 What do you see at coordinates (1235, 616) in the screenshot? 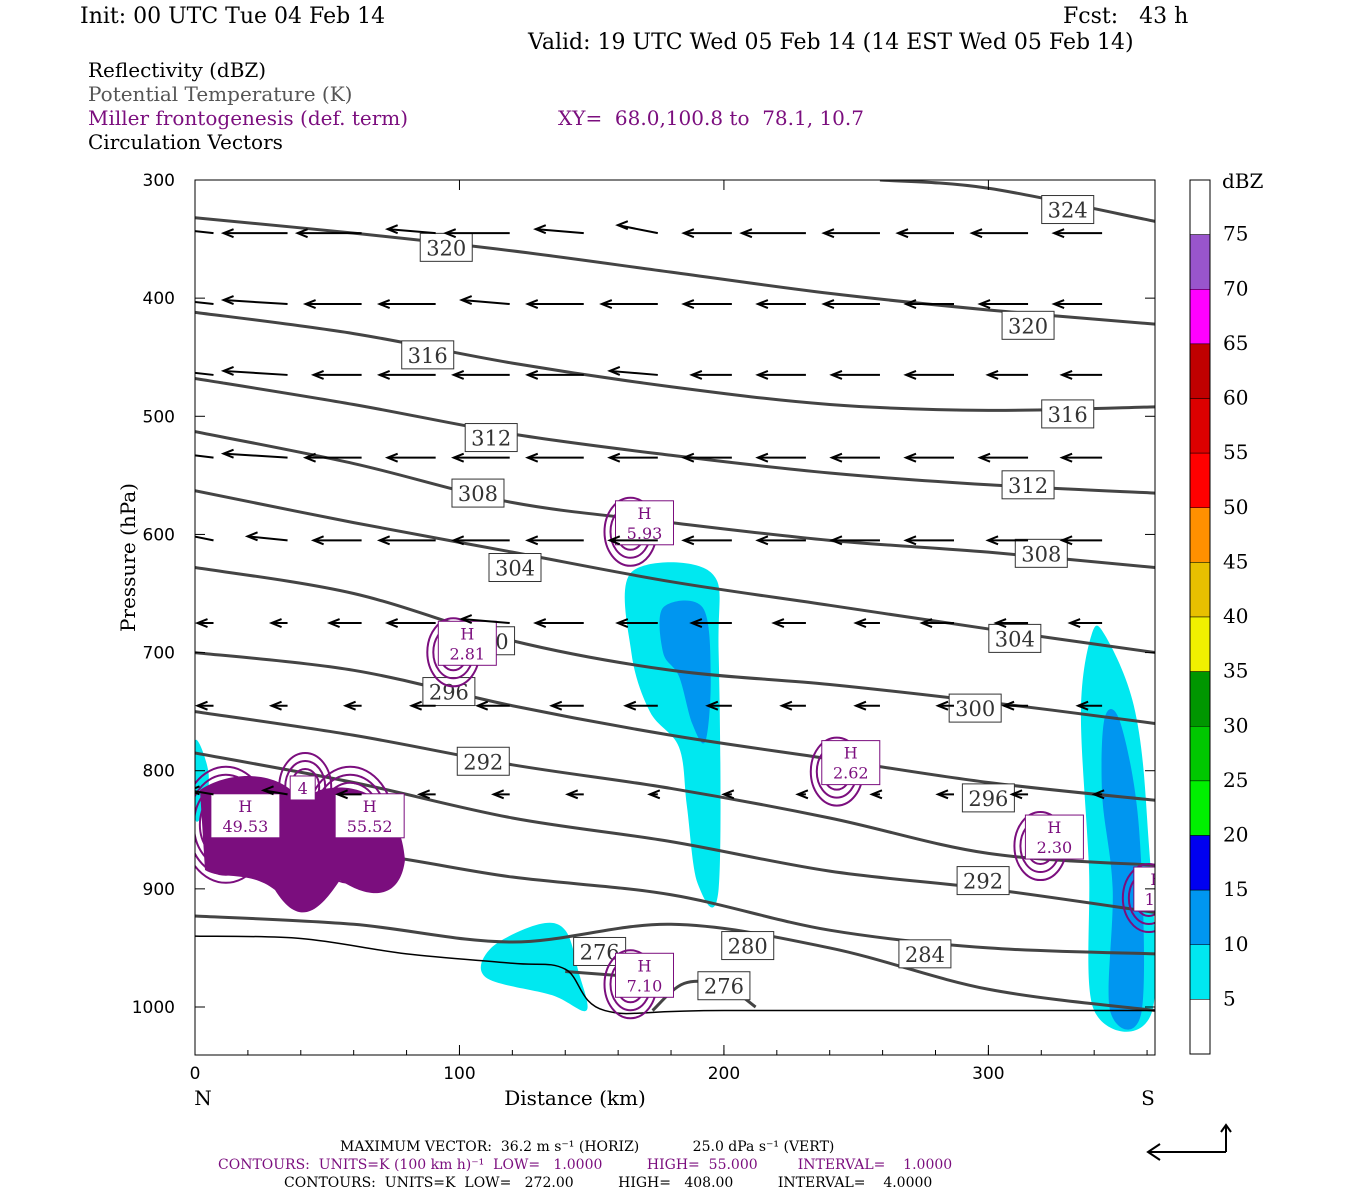
I see `colorbar-level-40: 40` at bounding box center [1235, 616].